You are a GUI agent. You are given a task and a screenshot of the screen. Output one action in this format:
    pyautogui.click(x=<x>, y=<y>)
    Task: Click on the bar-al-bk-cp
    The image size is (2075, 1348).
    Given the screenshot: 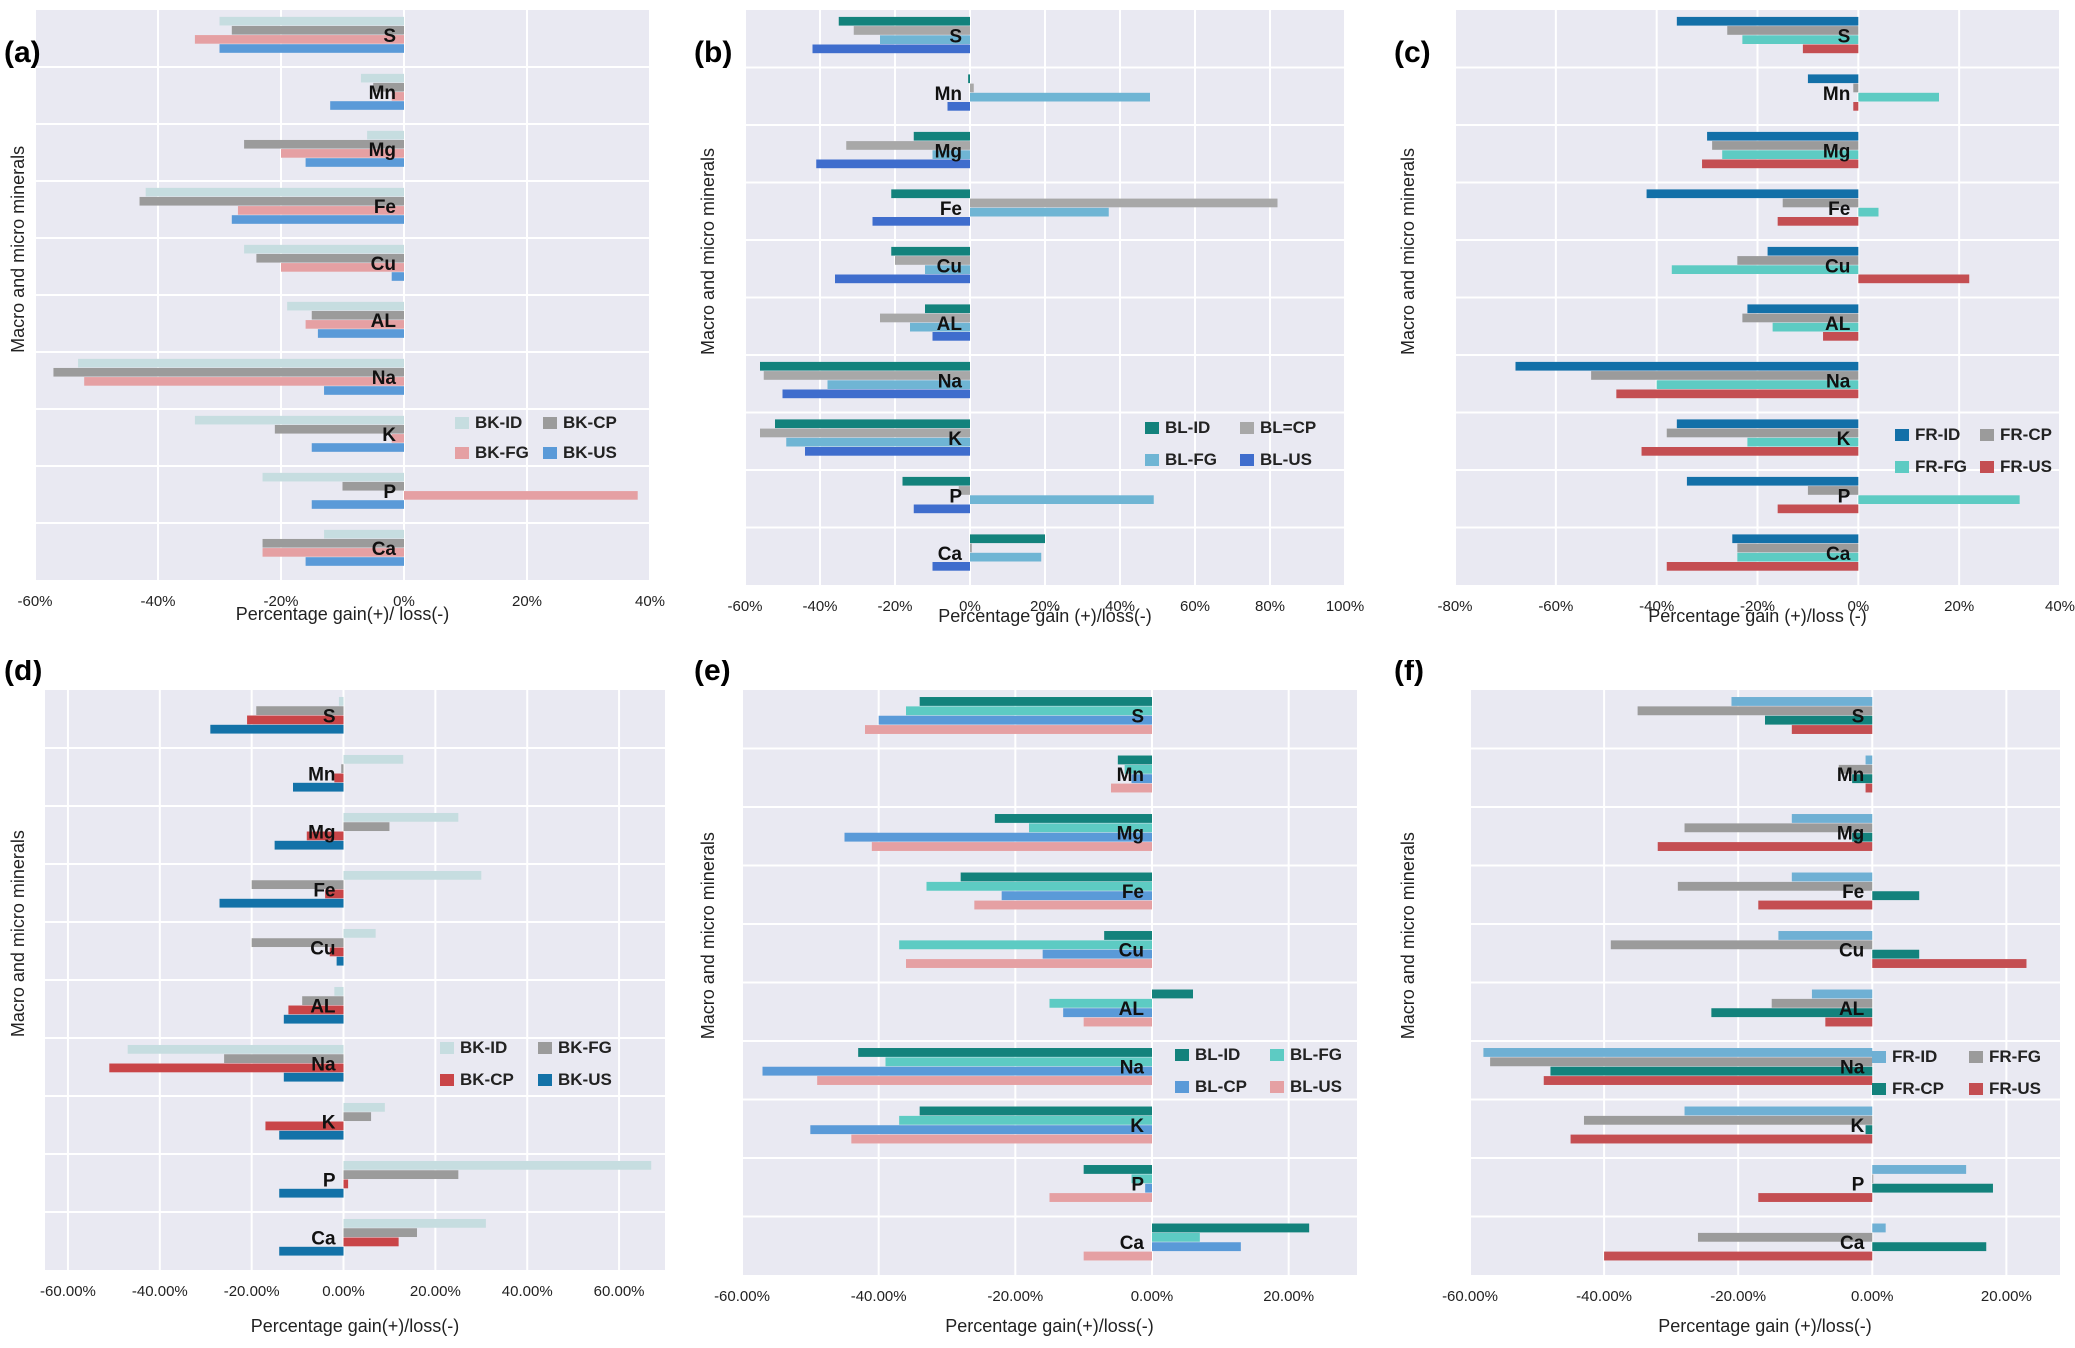 What is the action you would take?
    pyautogui.click(x=316, y=1010)
    